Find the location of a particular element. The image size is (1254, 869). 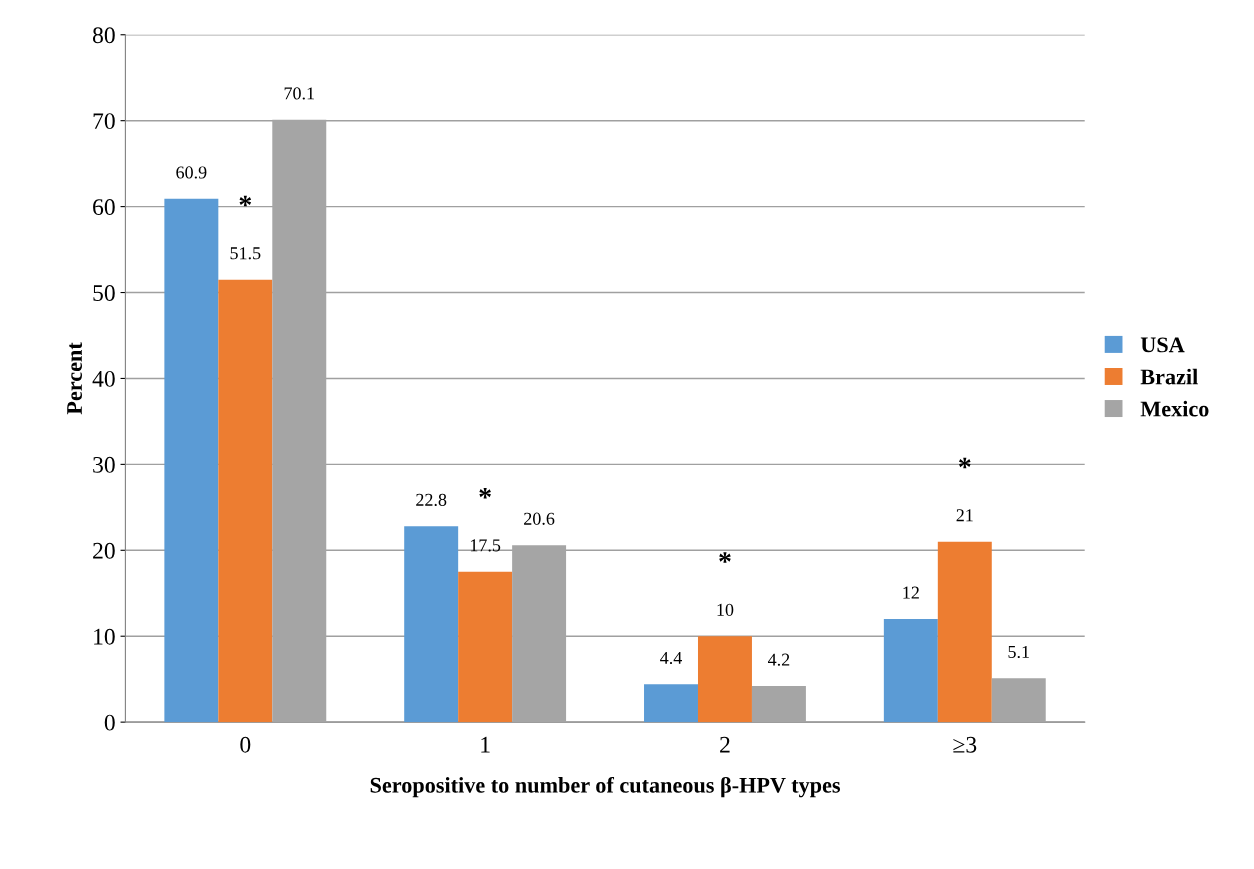

y-tick-label: 10 is located at coordinates (104, 636).